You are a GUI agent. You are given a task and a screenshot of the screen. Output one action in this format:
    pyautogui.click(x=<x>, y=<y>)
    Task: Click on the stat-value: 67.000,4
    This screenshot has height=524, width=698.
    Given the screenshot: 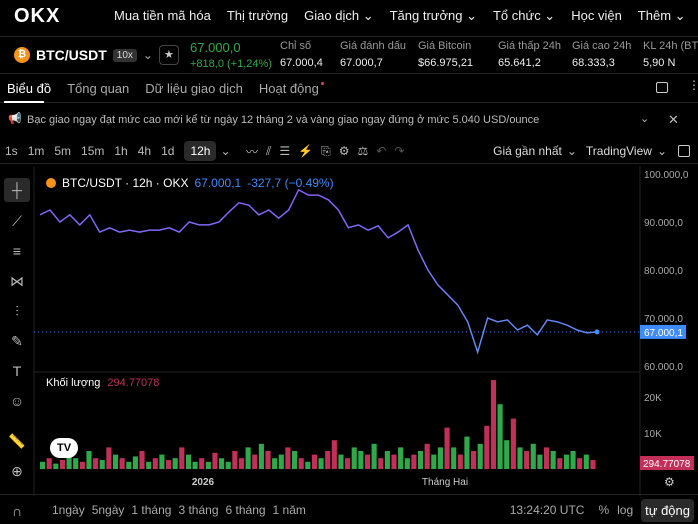 What is the action you would take?
    pyautogui.click(x=301, y=63)
    